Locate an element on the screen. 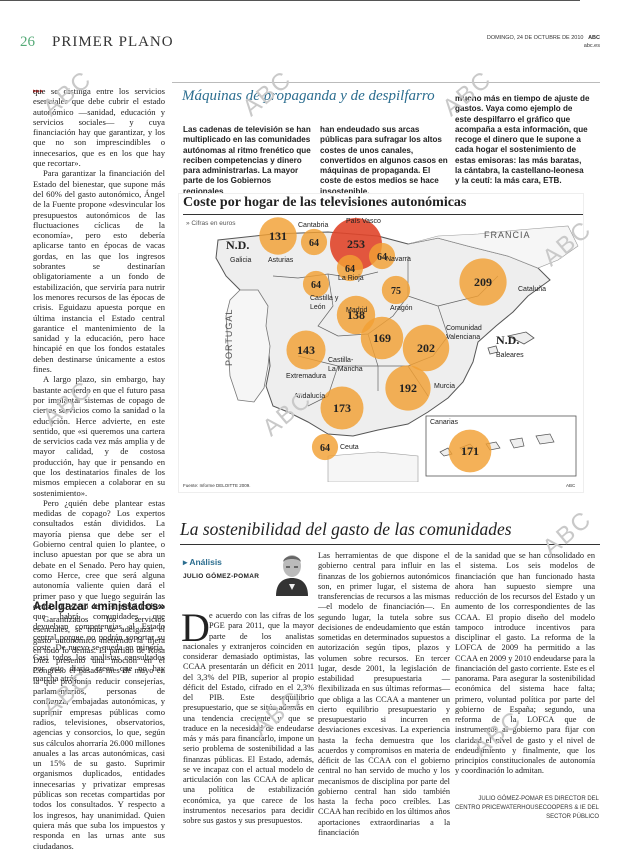 This screenshot has width=620, height=851. region-label: Aragón is located at coordinates (401, 308).